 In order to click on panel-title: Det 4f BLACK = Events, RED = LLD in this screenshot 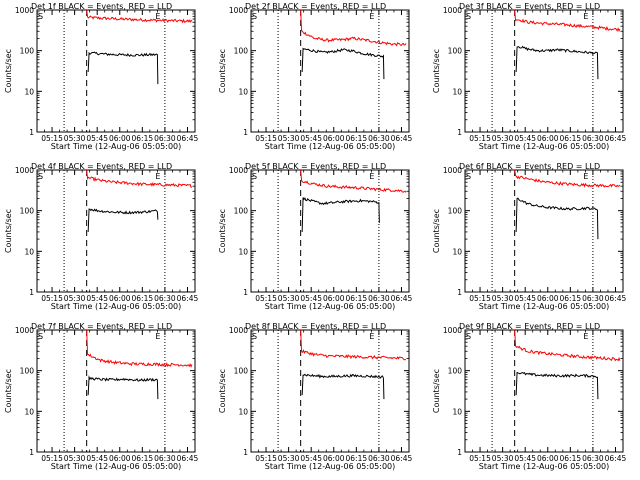, I will do `click(101, 166)`.